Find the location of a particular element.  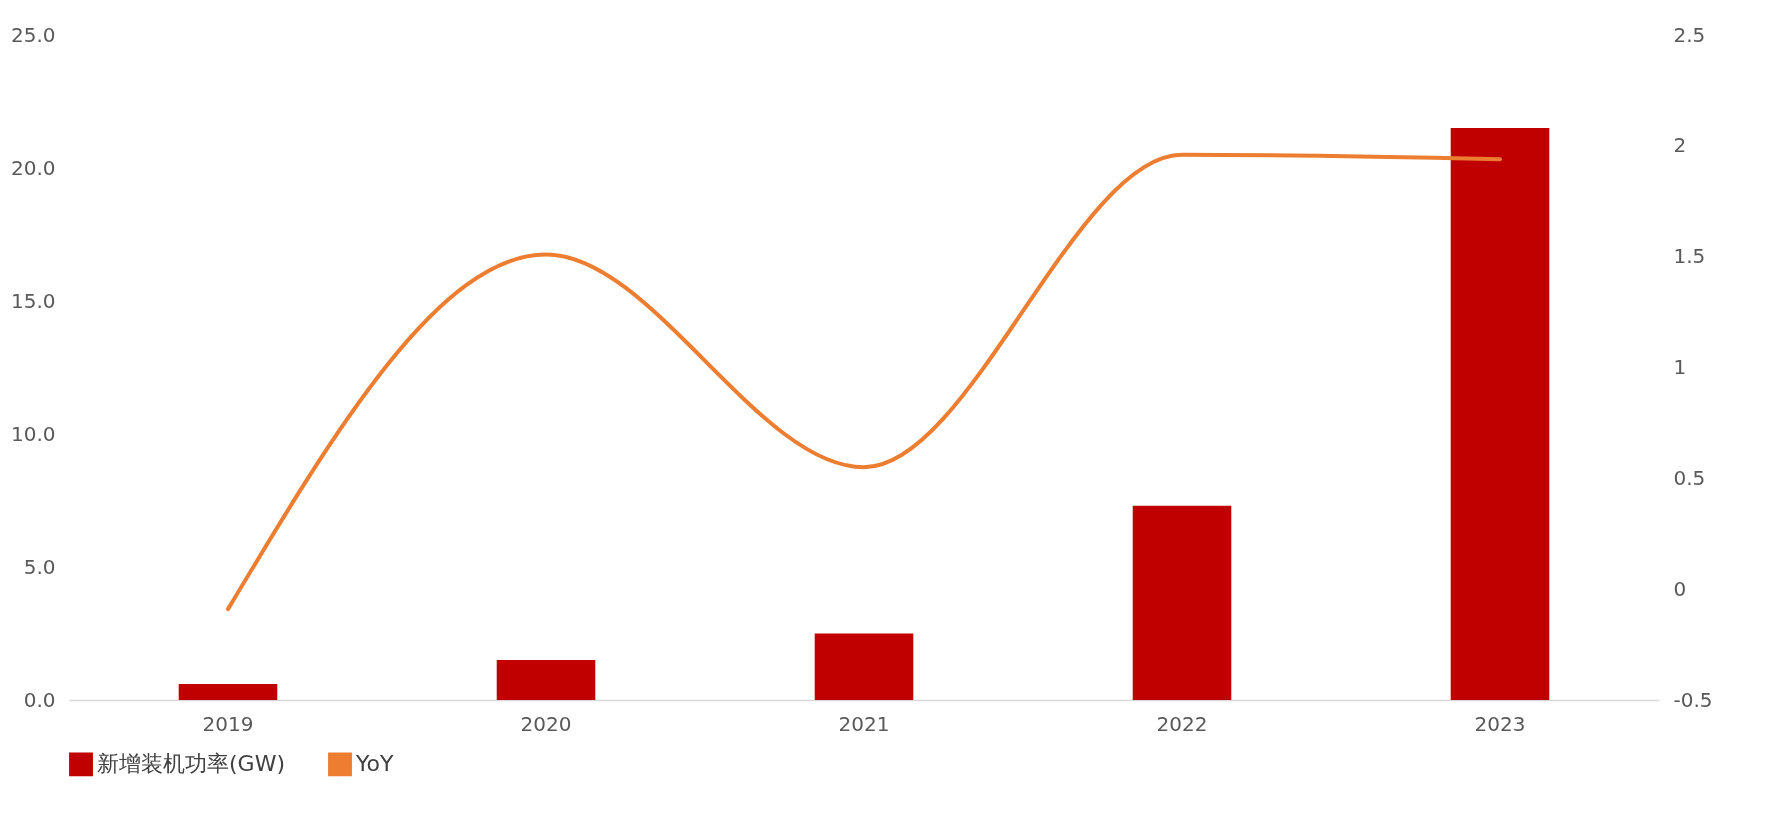

y-tick-label: 20.0 is located at coordinates (33, 167).